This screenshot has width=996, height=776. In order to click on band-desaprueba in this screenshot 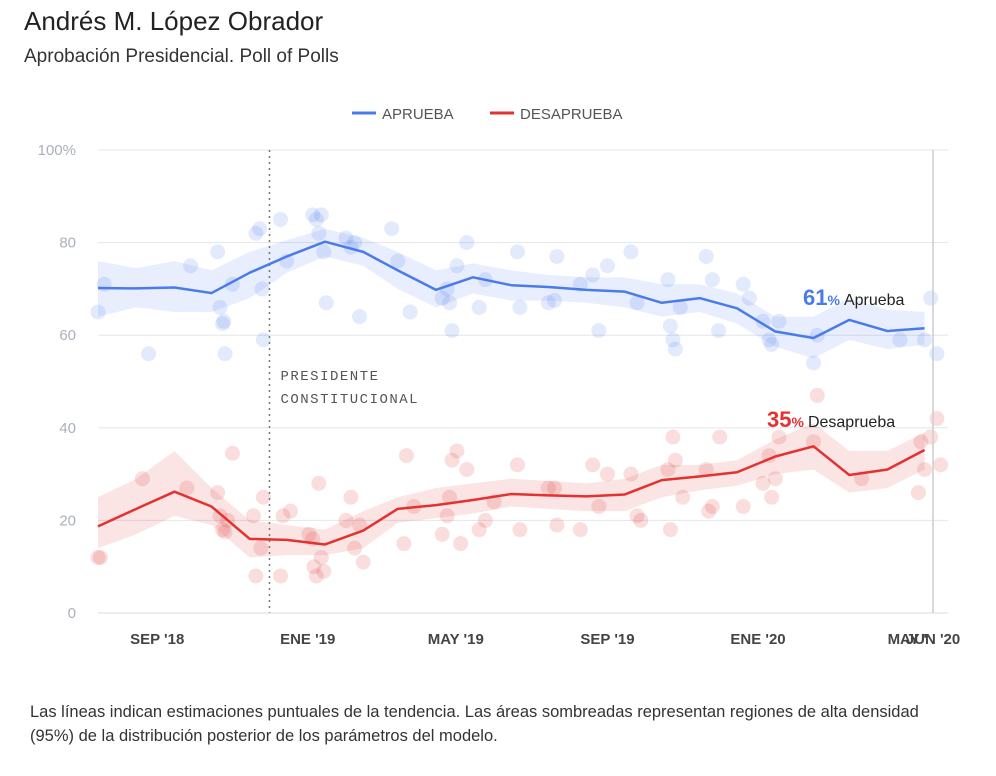, I will do `click(511, 490)`.